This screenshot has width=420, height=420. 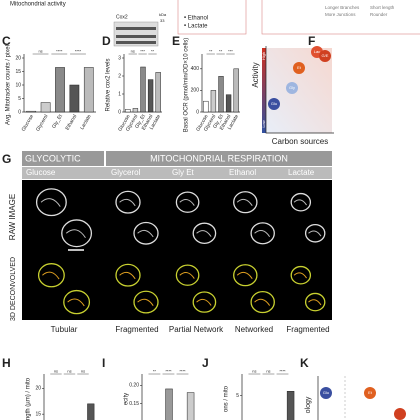 I want to click on panel-label: J, so click(x=205, y=363).